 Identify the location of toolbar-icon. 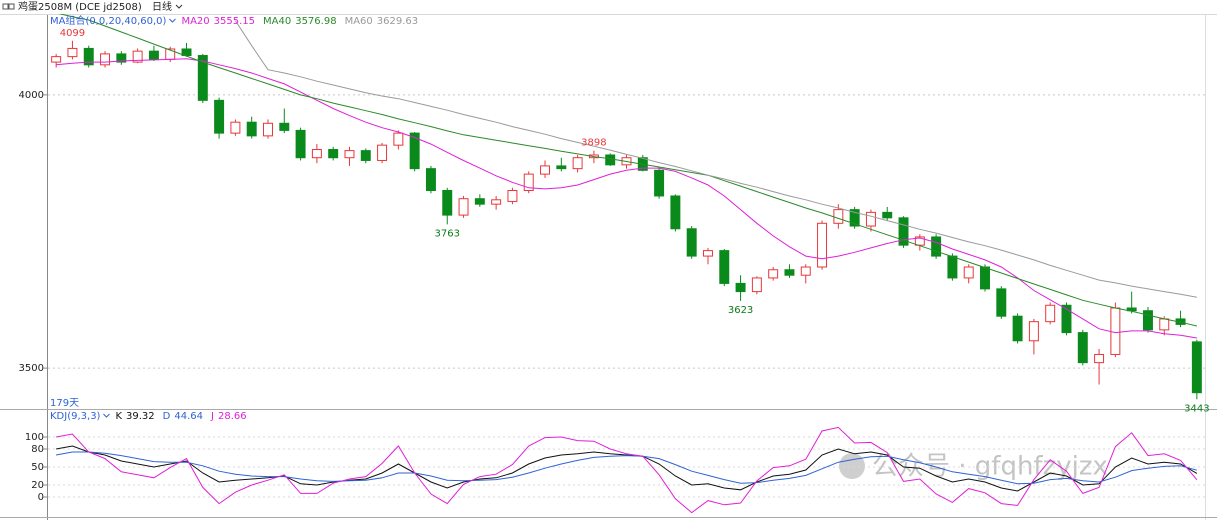
(5, 6).